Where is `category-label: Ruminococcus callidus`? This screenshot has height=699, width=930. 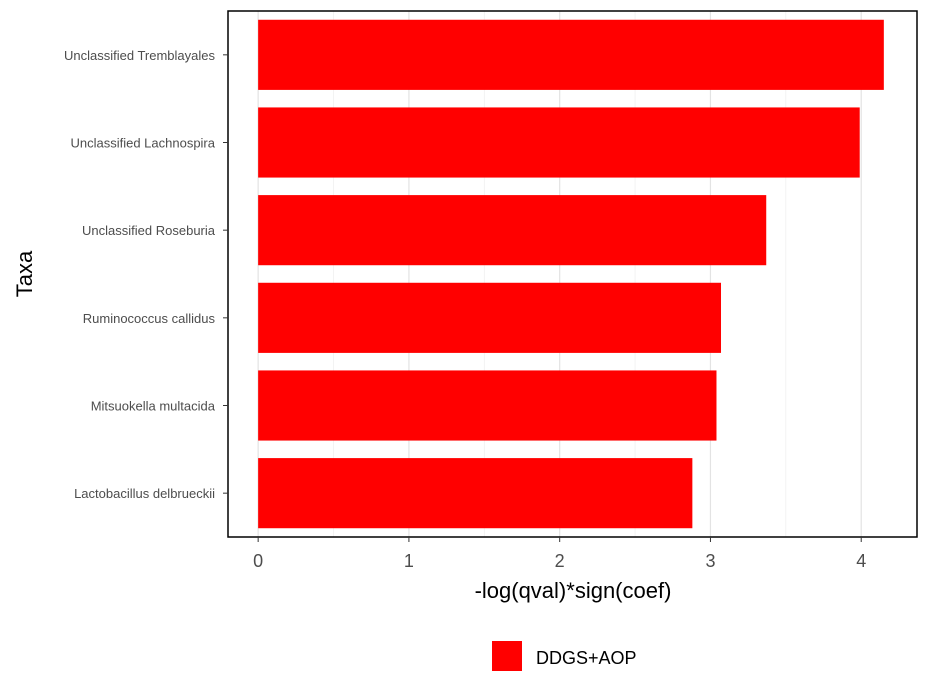 category-label: Ruminococcus callidus is located at coordinates (149, 318).